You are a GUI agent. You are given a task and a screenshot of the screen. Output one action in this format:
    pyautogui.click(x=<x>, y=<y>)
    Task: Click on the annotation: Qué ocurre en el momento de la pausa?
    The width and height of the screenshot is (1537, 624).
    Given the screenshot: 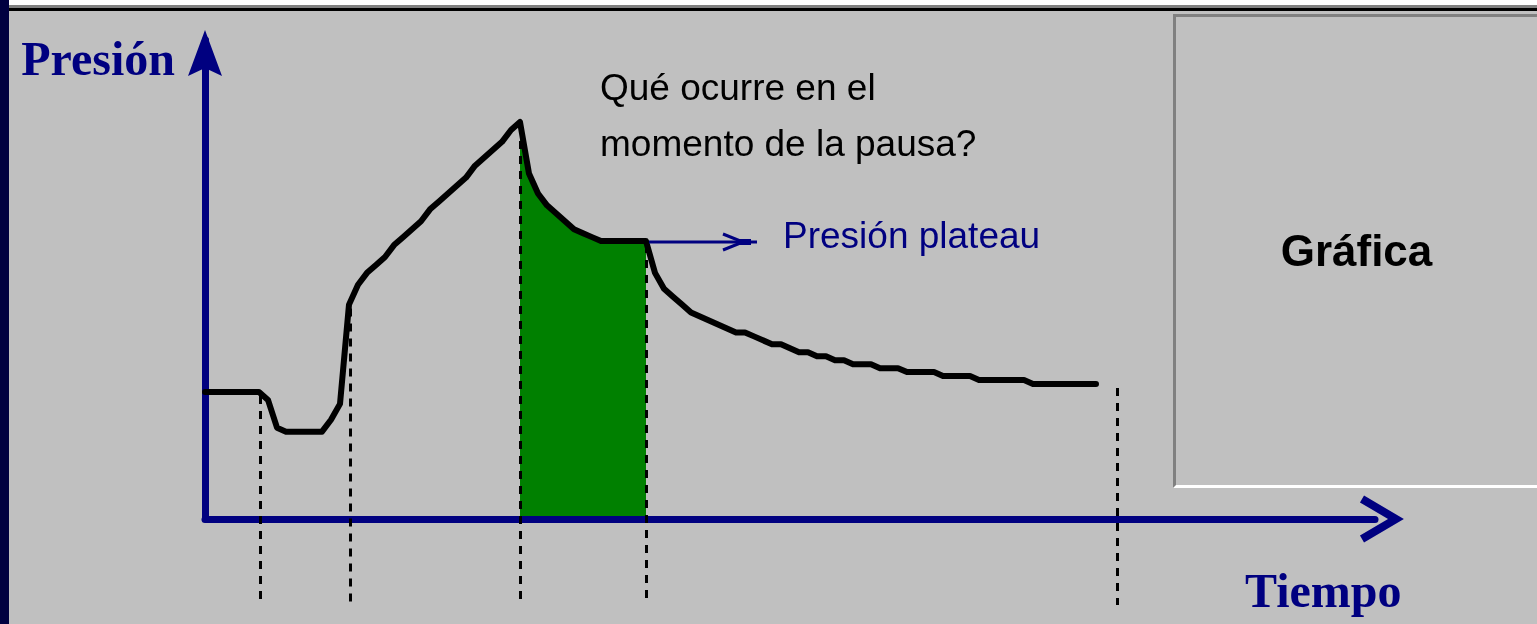 What is the action you would take?
    pyautogui.click(x=789, y=116)
    